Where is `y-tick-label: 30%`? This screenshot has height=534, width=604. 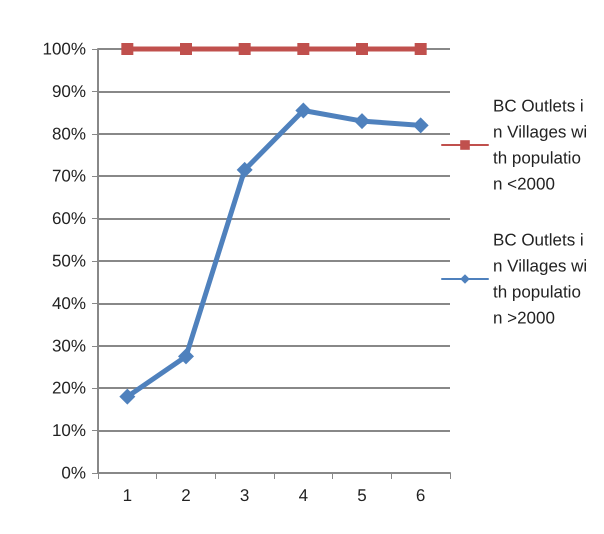 y-tick-label: 30% is located at coordinates (69, 346).